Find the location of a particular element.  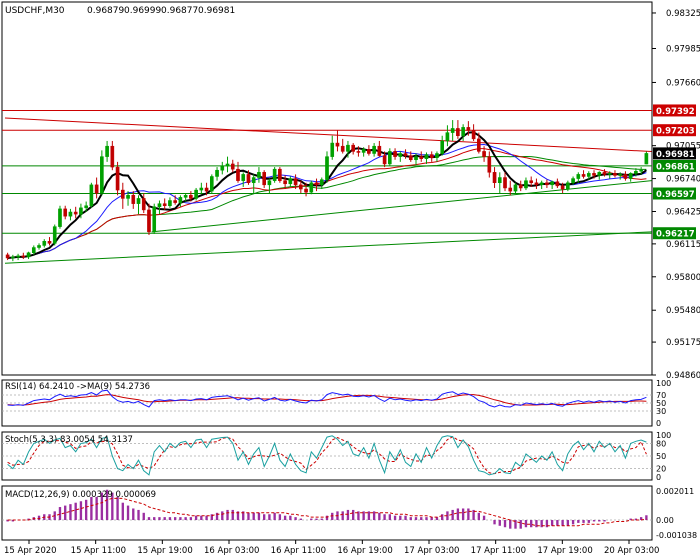

price-tag-label: 0.97392 is located at coordinates (675, 112).